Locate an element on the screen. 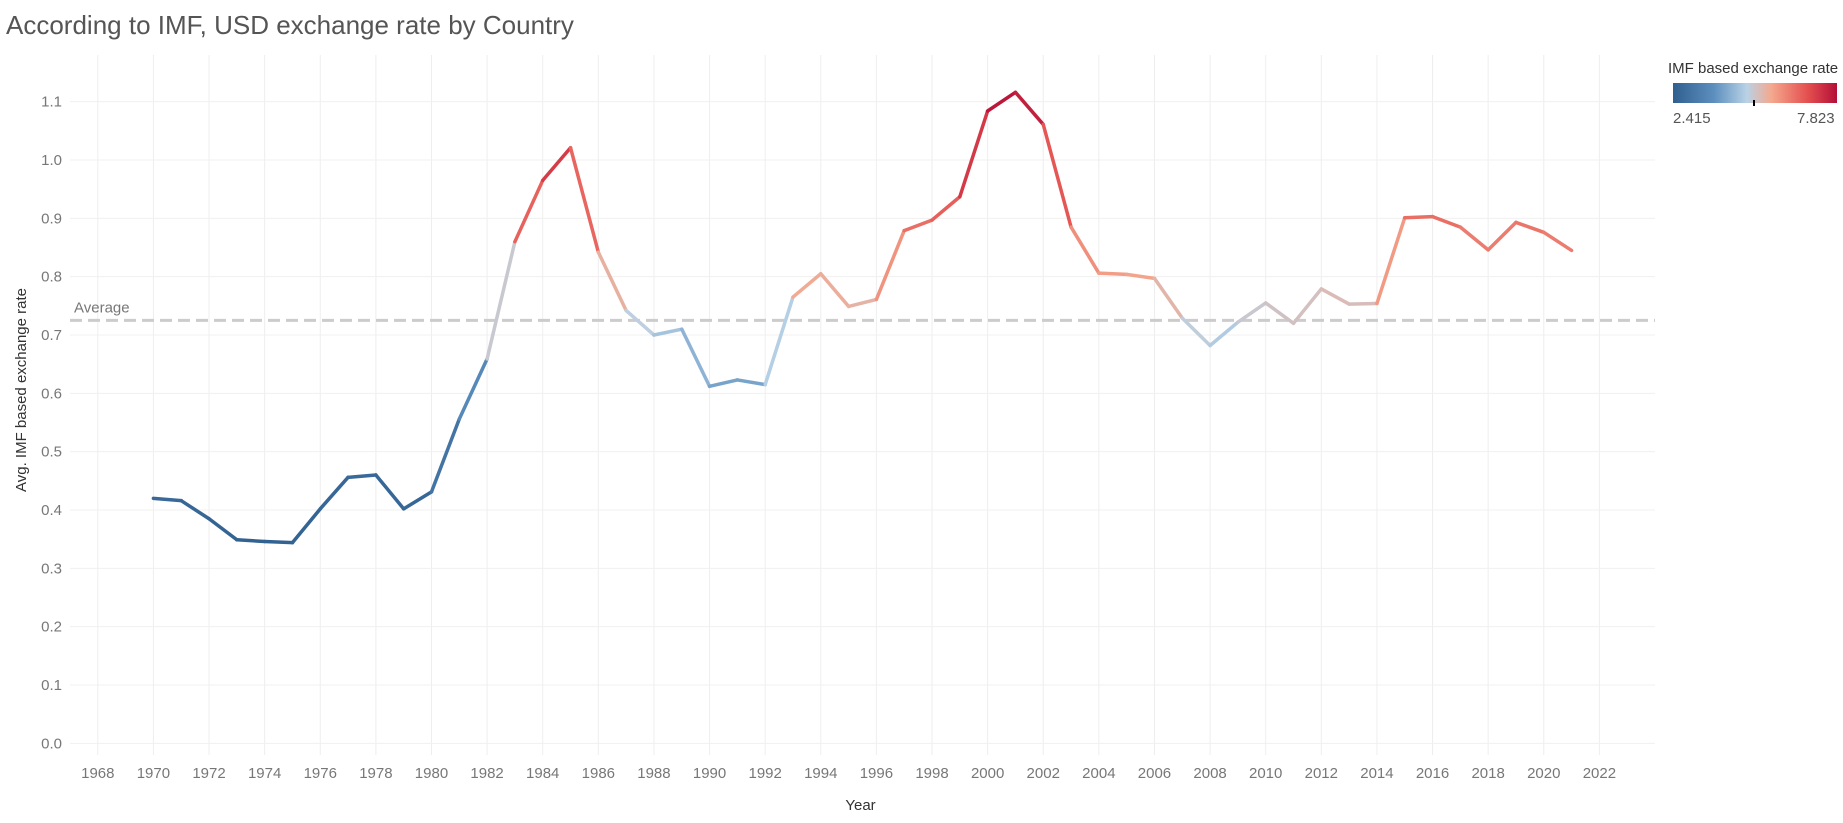  y-axis-title: Avg. IMF based exchange rate is located at coordinates (21, 390).